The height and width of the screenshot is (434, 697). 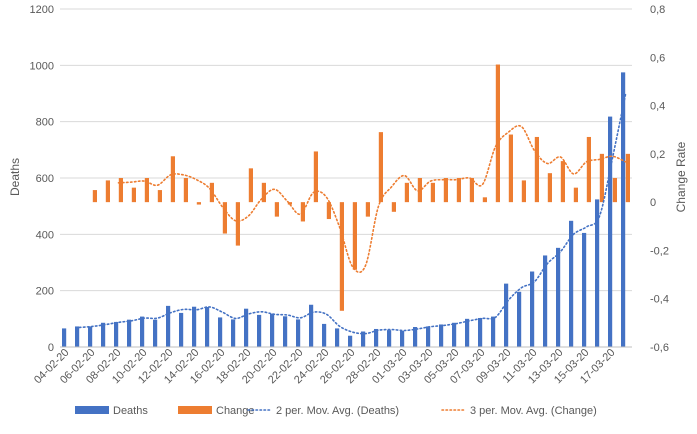 What do you see at coordinates (657, 155) in the screenshot?
I see `y2-tick-label: 0,2` at bounding box center [657, 155].